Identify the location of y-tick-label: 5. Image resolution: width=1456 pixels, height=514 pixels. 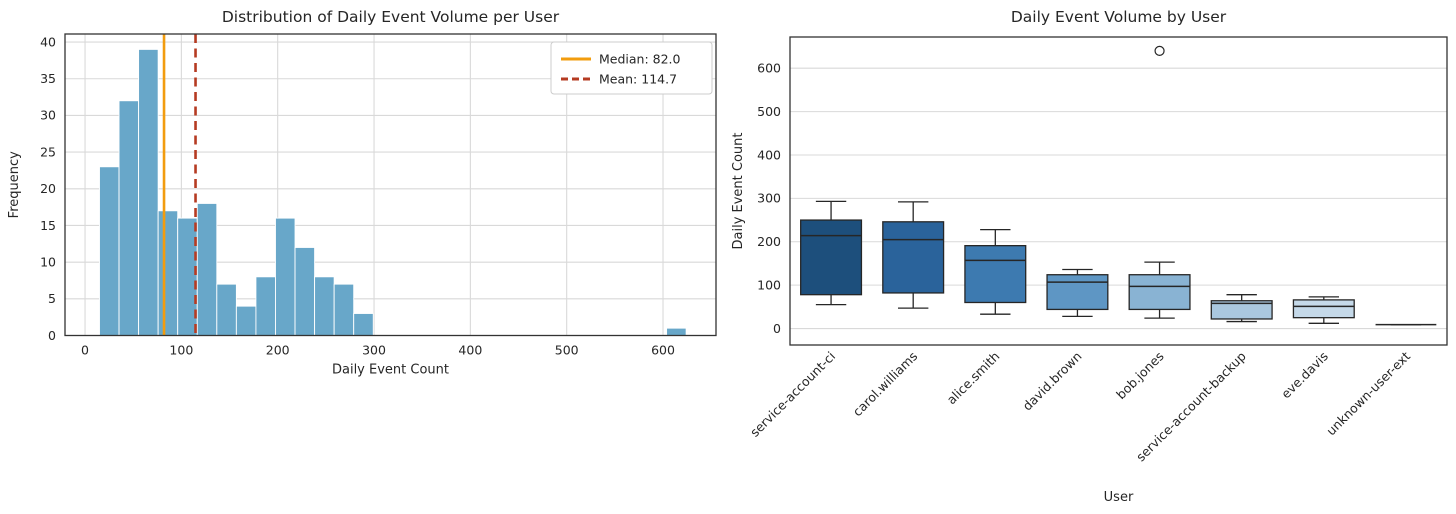
(52, 298).